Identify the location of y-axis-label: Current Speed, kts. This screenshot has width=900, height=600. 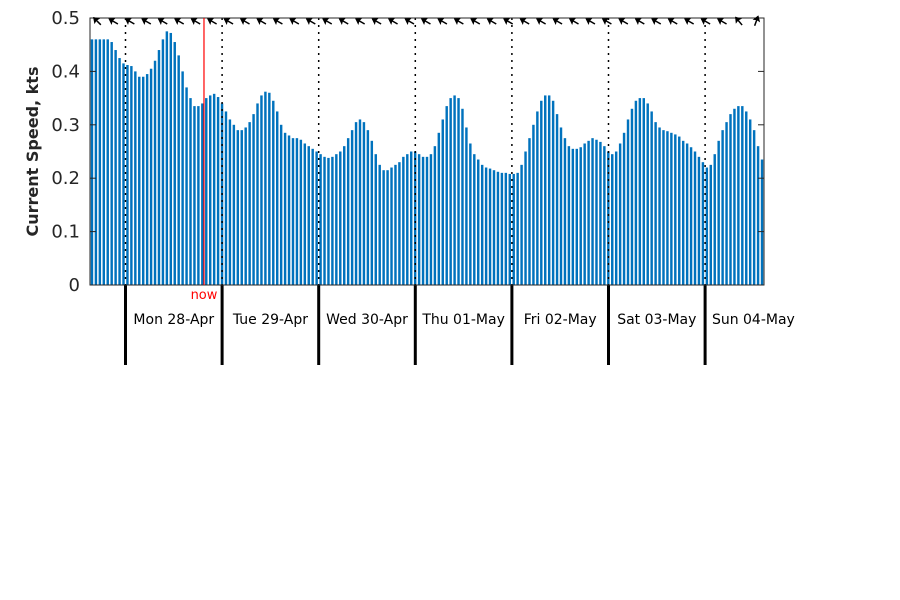
(32, 152).